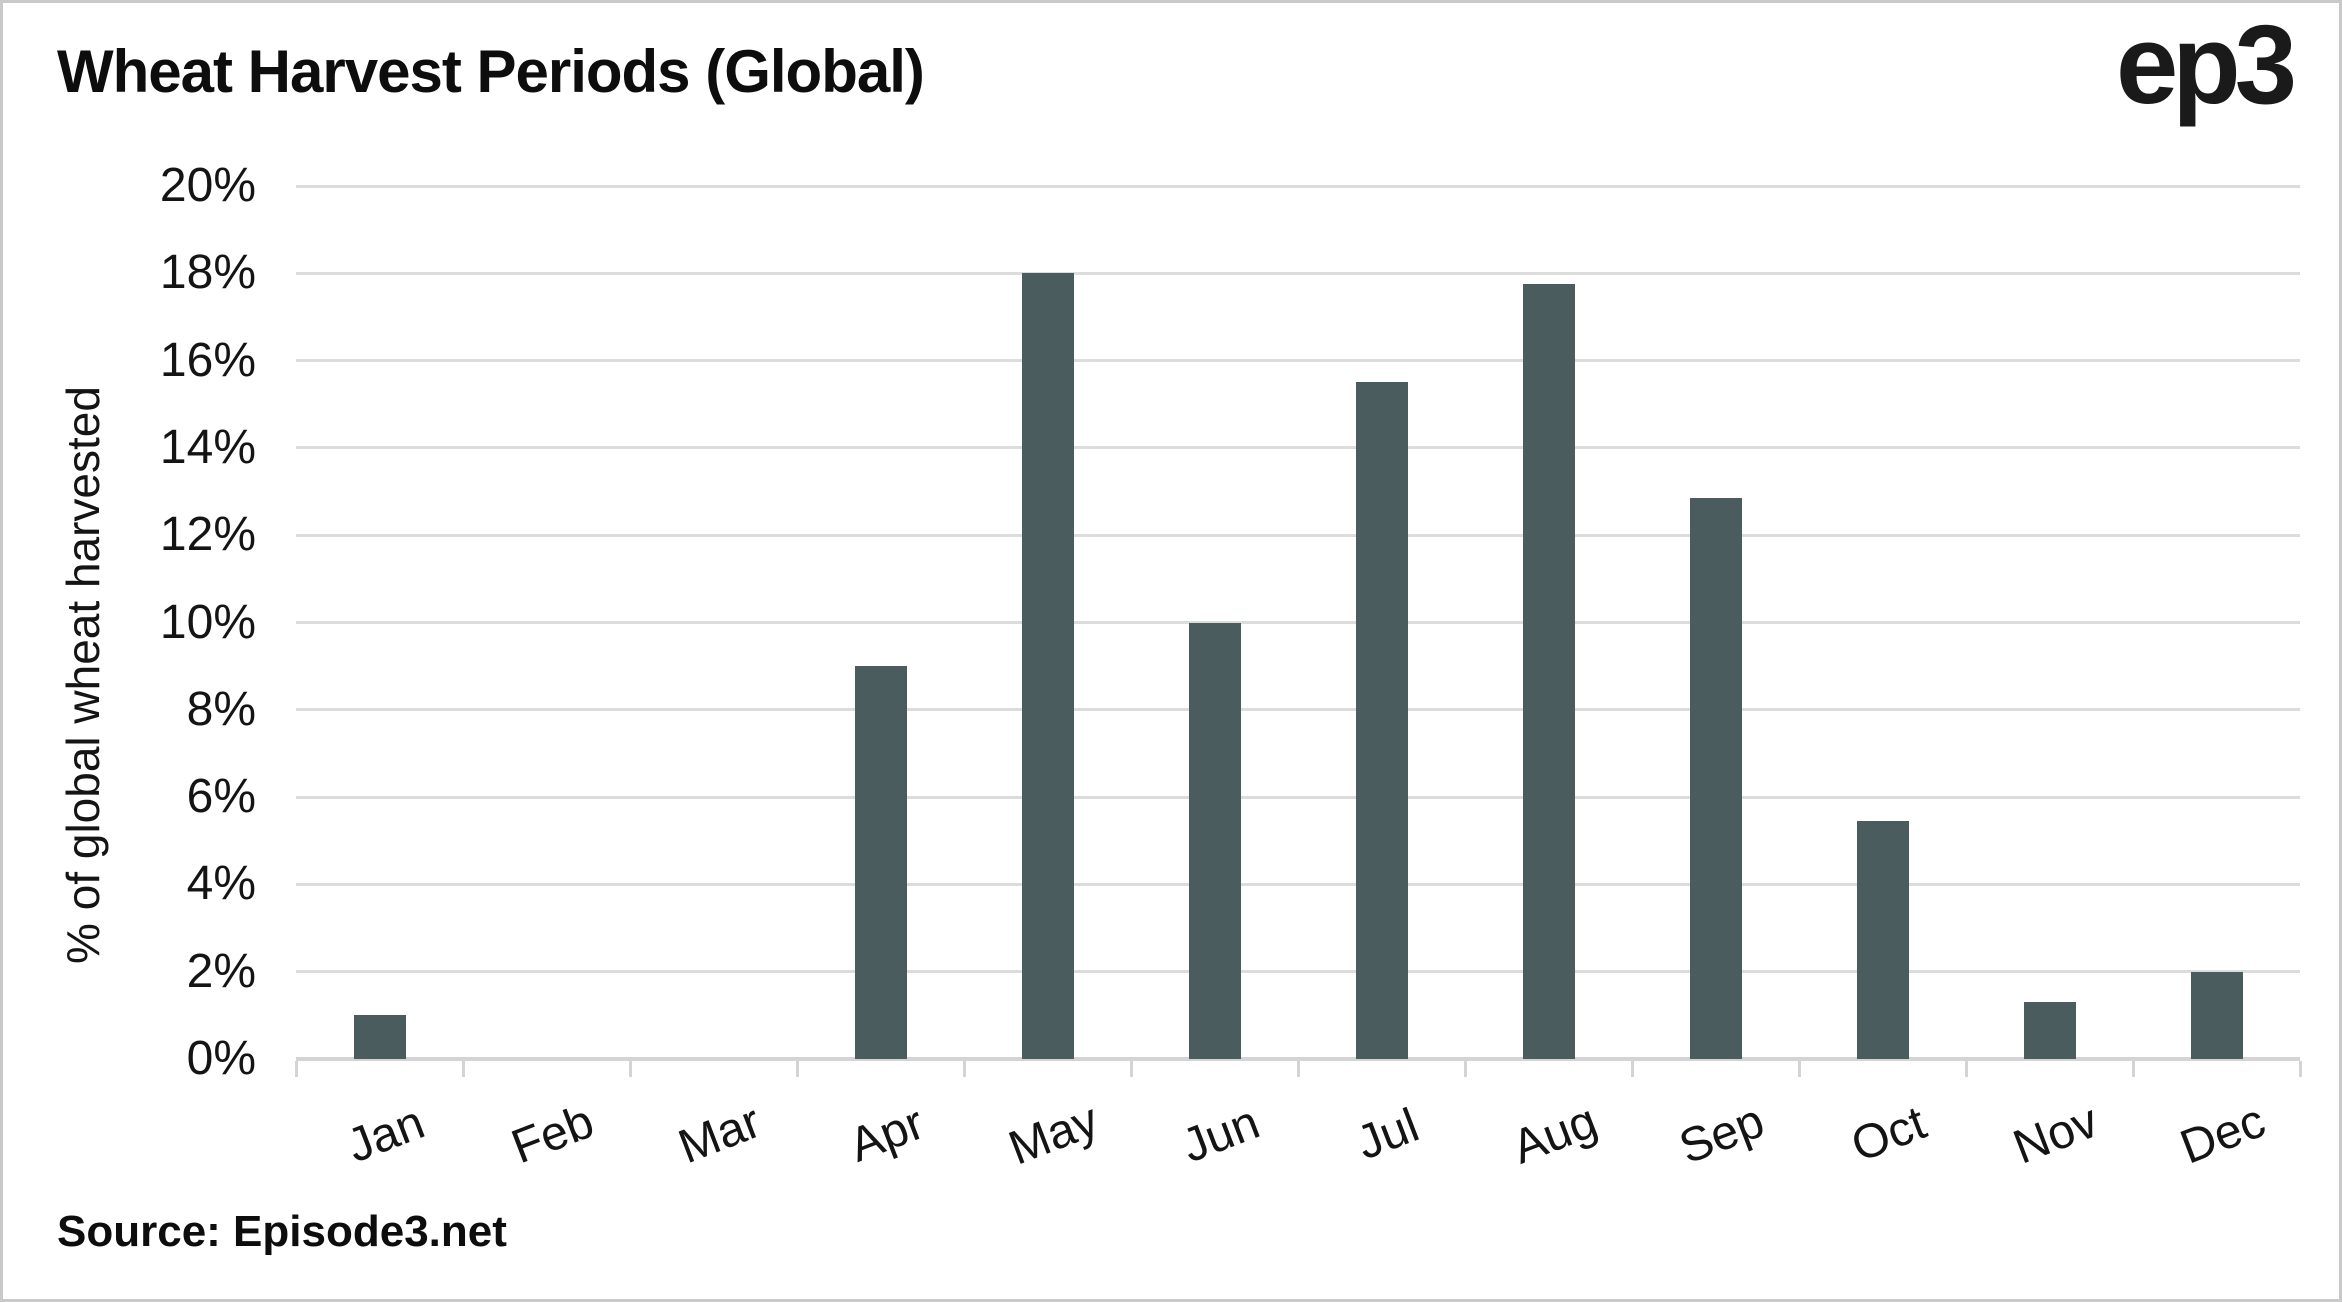  What do you see at coordinates (2206, 64) in the screenshot?
I see `ep3-logo: ep3` at bounding box center [2206, 64].